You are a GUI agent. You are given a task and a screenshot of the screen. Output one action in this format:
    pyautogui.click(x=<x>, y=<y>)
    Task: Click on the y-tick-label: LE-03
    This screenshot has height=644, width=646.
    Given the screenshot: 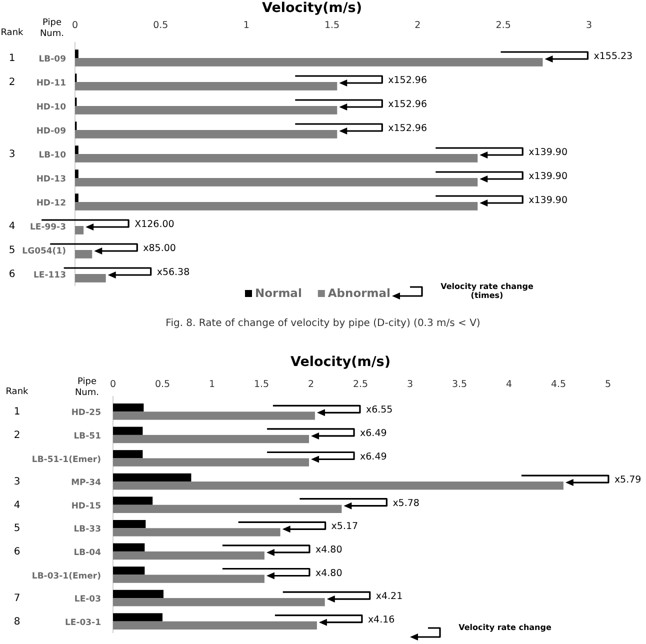 What is the action you would take?
    pyautogui.click(x=88, y=599)
    